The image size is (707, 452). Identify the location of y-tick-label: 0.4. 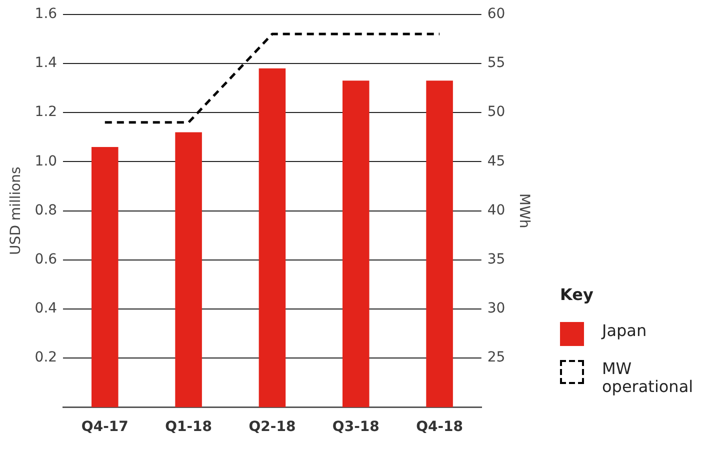
(46, 308).